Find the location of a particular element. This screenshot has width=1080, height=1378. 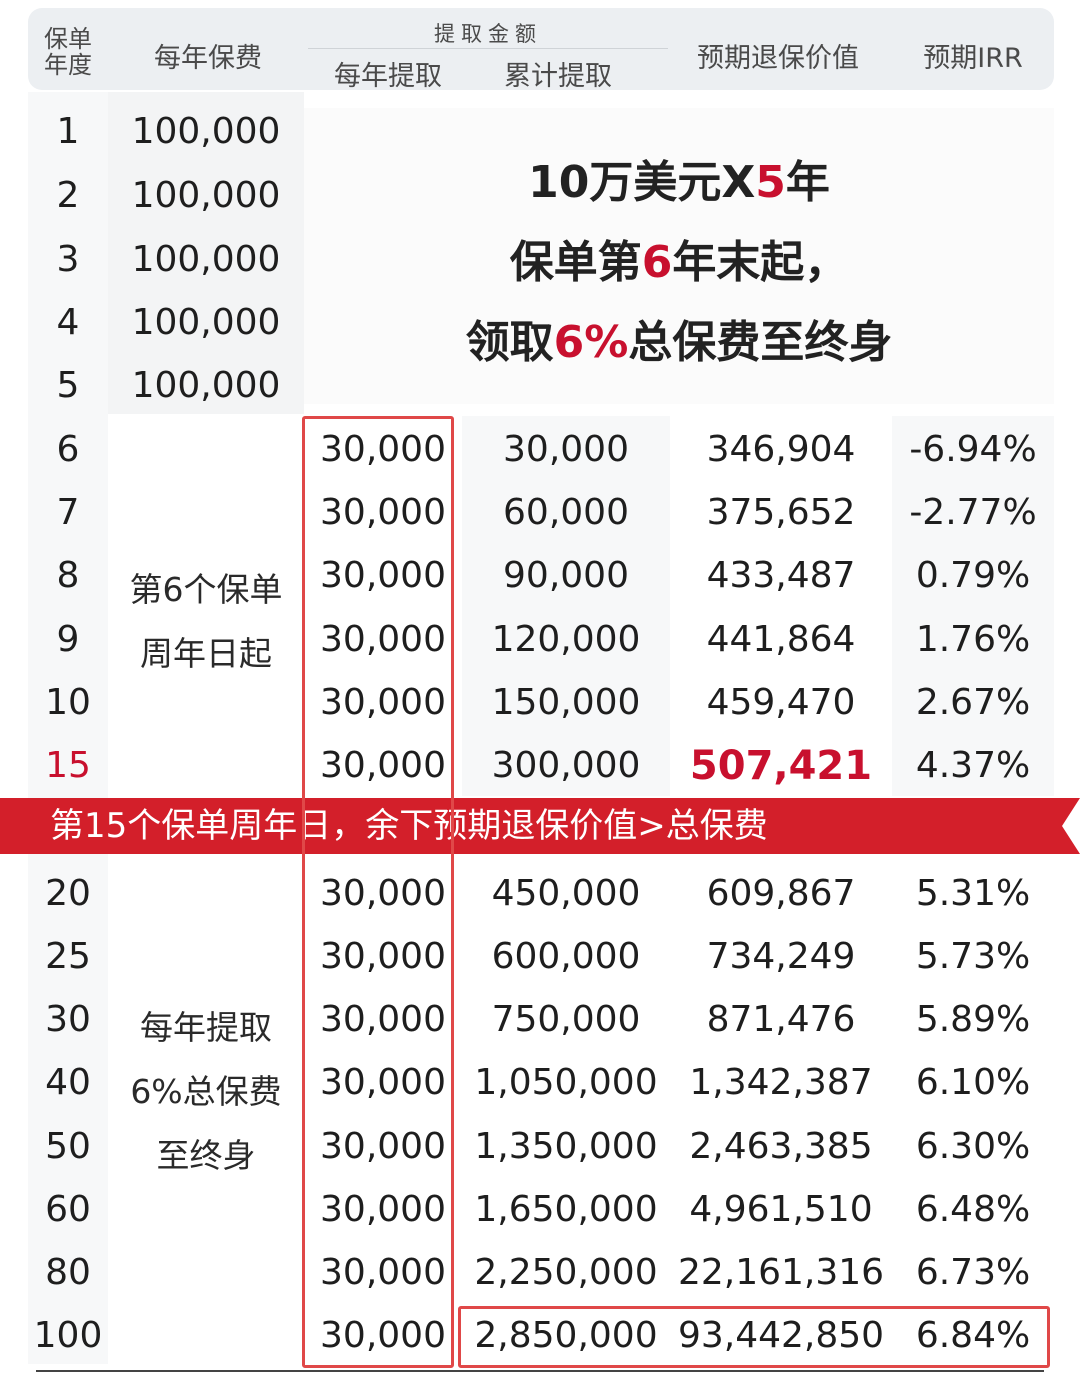

table-row: 80 30,000 2,250,000 22,161,316 6.73% is located at coordinates (540, 1273).